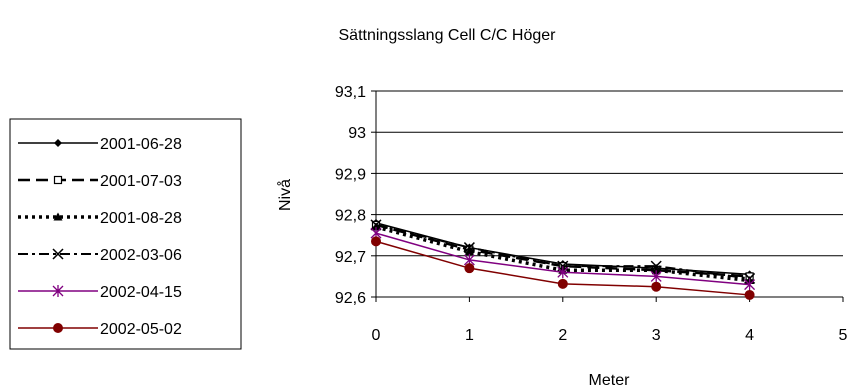 Image resolution: width=852 pixels, height=392 pixels. What do you see at coordinates (610, 380) in the screenshot?
I see `x-axis-label: Meter` at bounding box center [610, 380].